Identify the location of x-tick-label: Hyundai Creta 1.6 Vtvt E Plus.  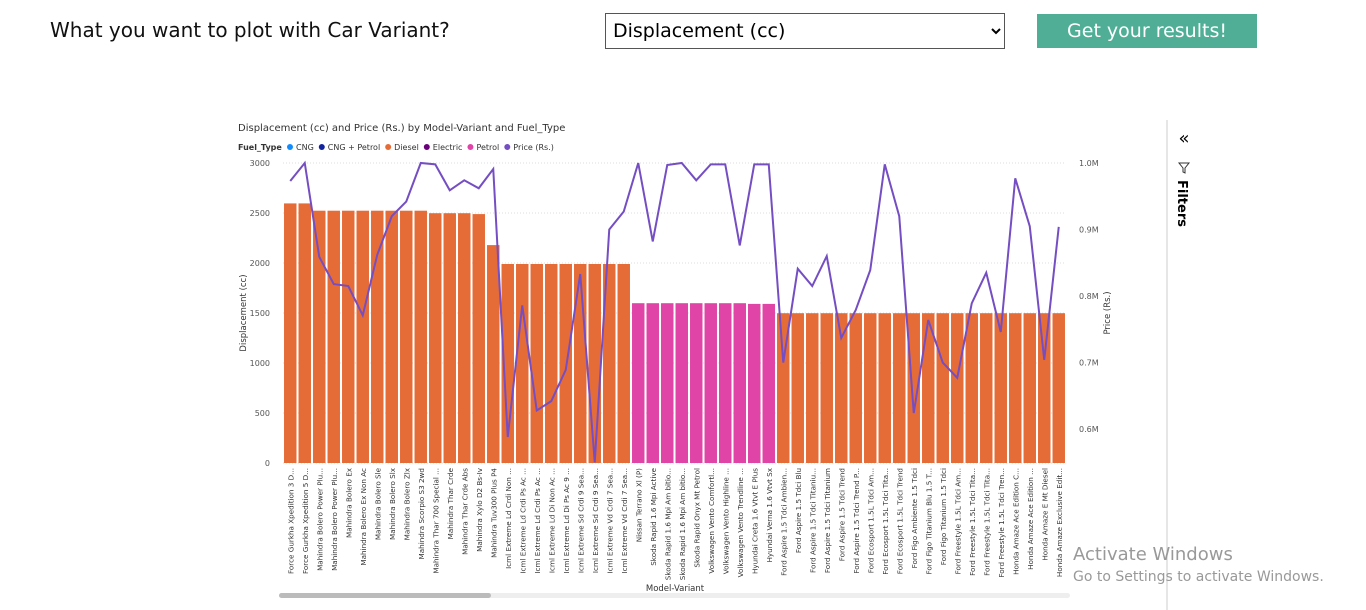
(754, 521).